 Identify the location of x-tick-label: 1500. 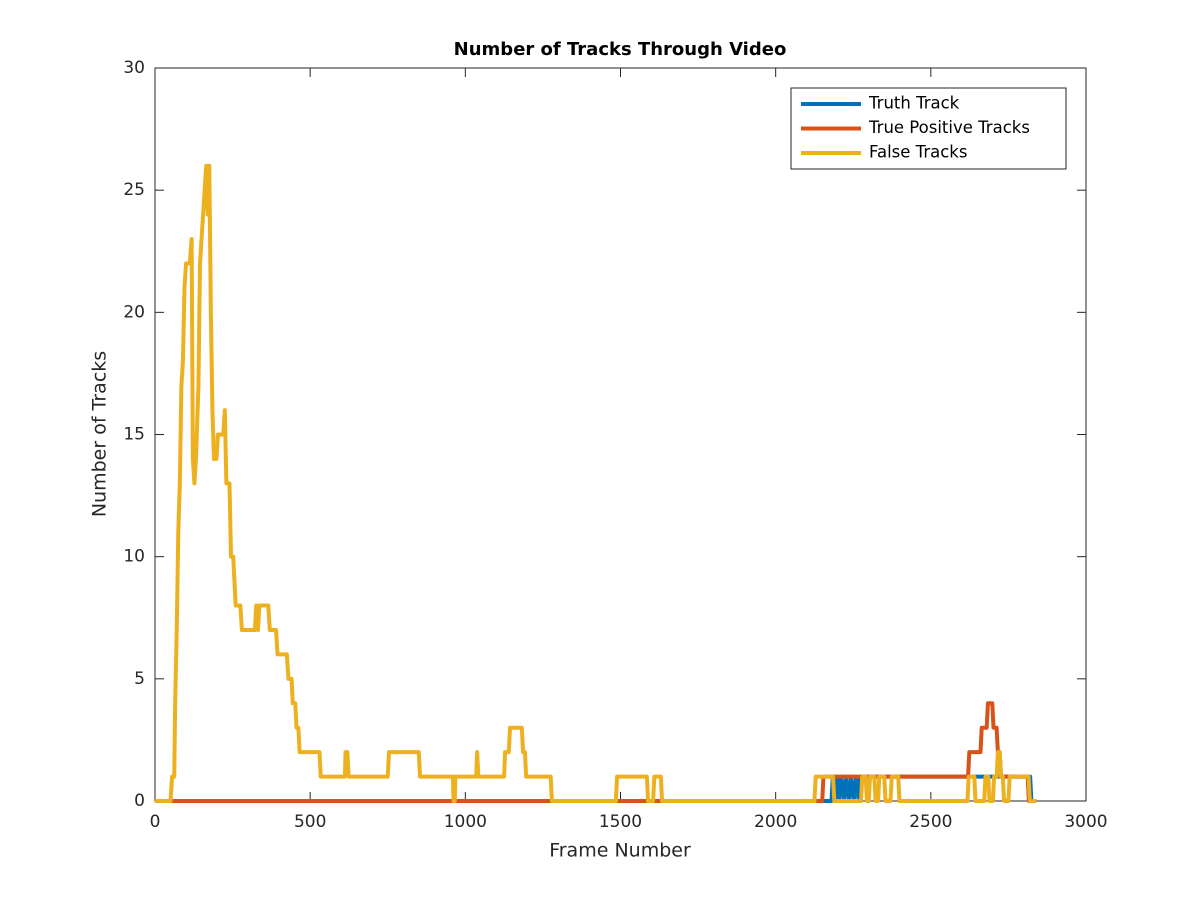
(620, 822).